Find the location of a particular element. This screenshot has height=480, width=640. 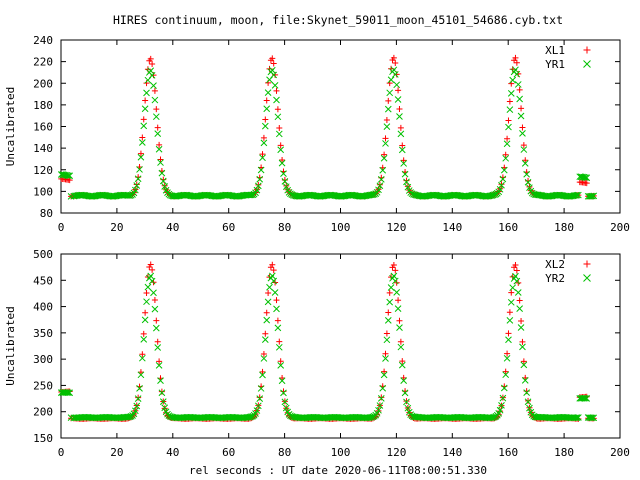

x-tick-label: 120 is located at coordinates (396, 227).